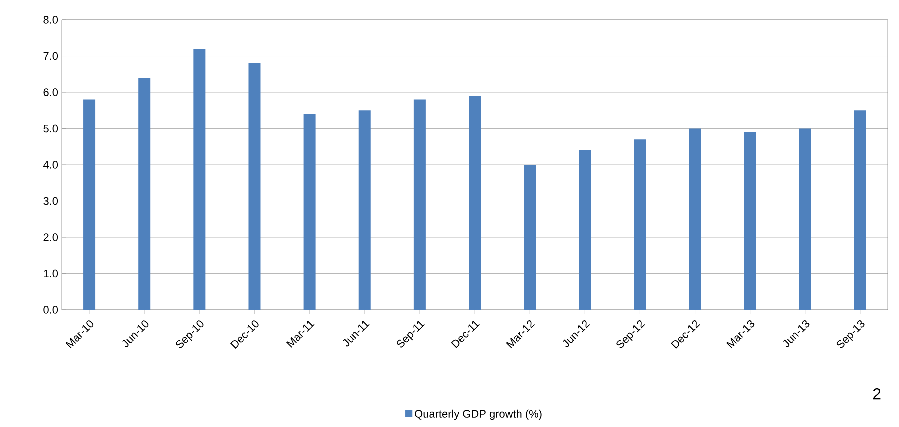  I want to click on y-tick-label: 7.0, so click(51, 56).